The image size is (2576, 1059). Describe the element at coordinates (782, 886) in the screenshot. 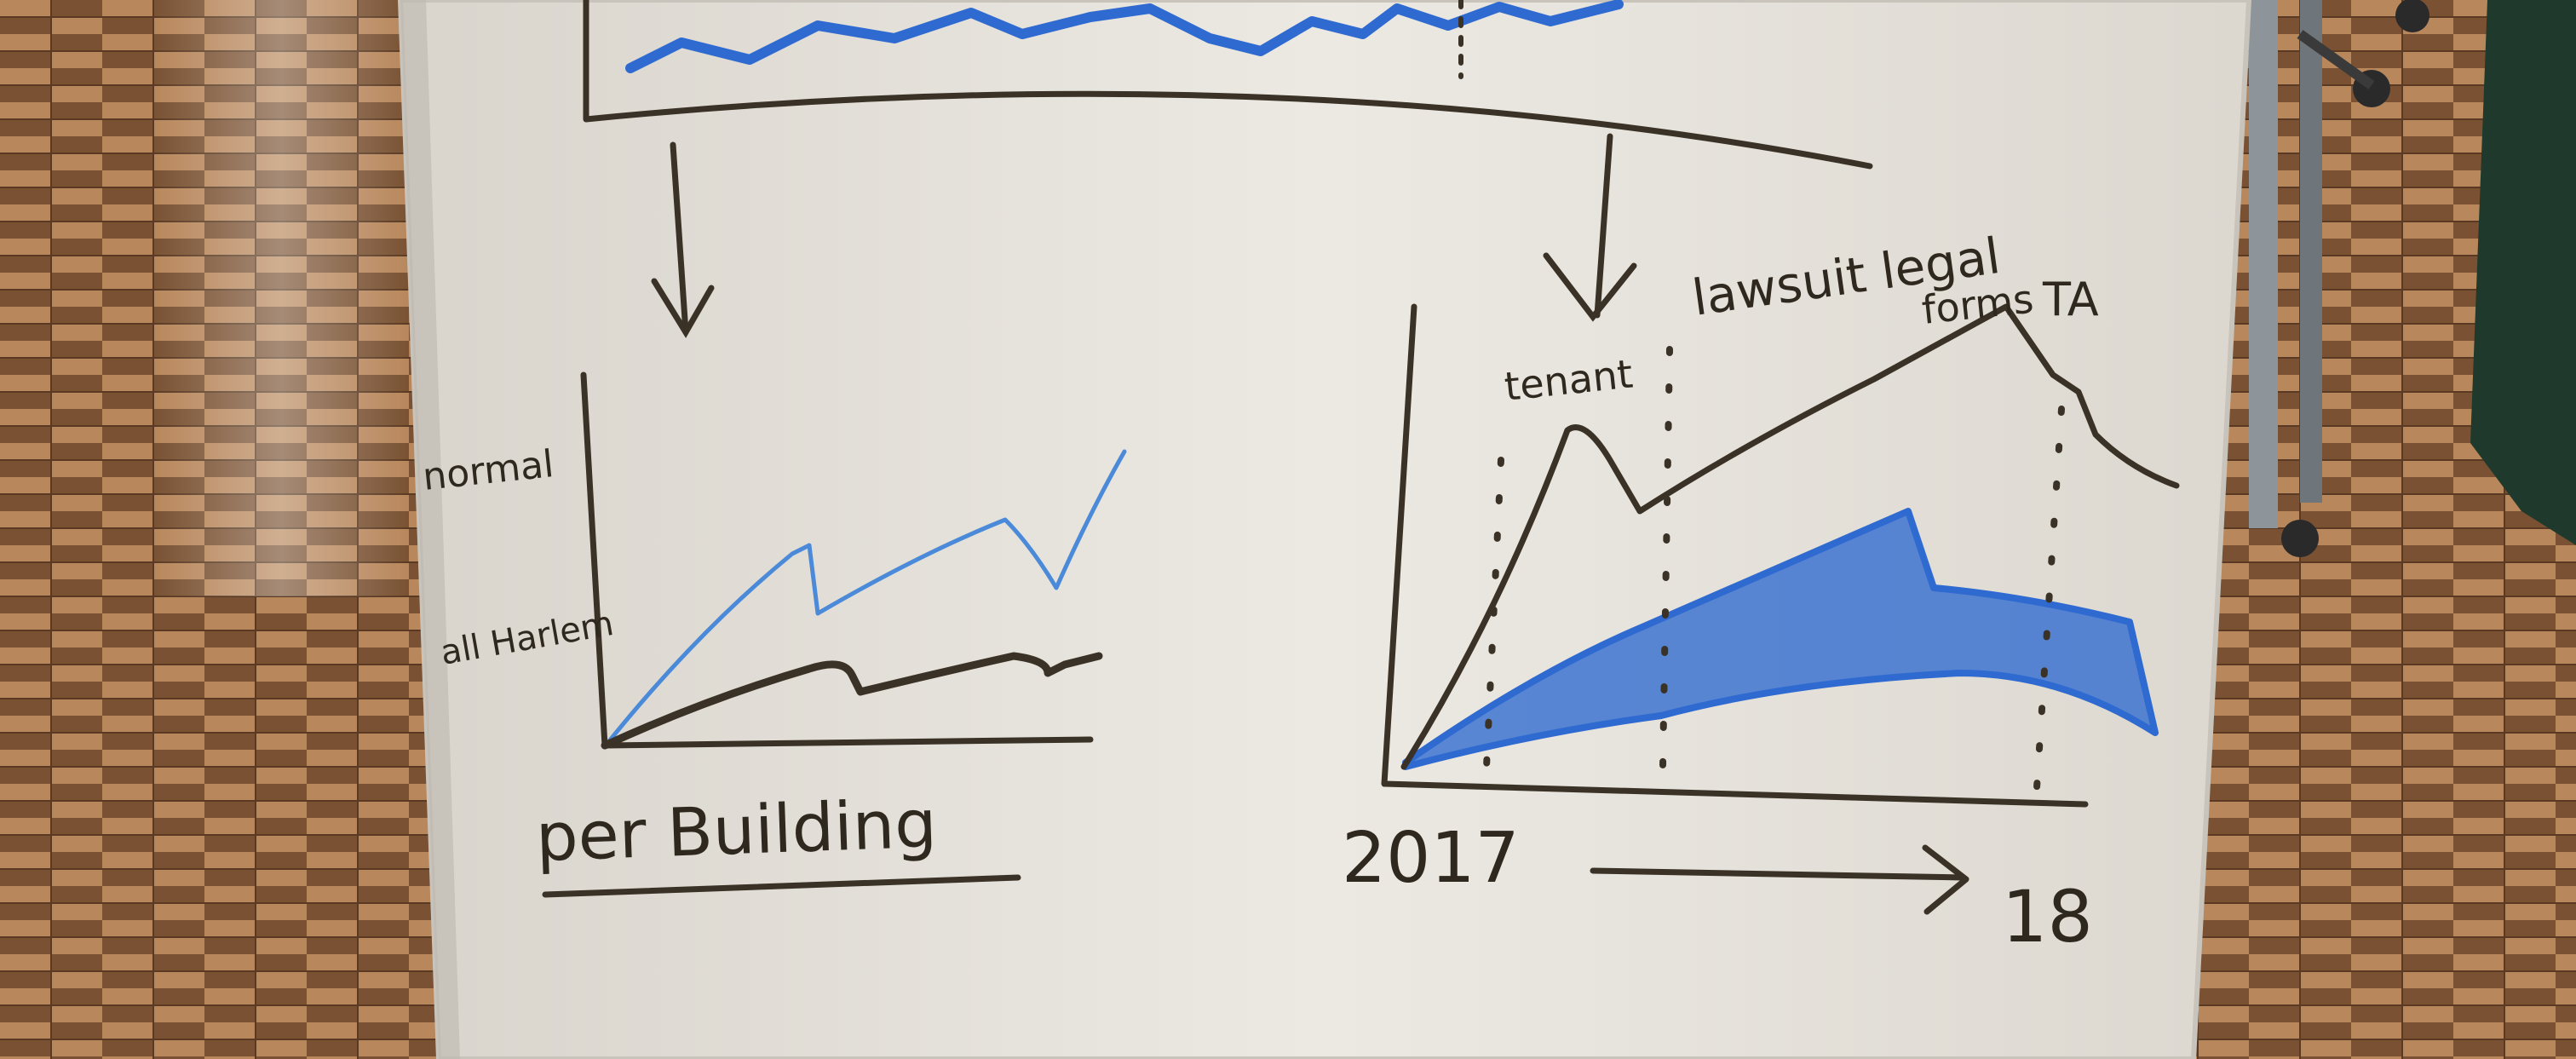

I see `left-chart-caption-underline` at that location.